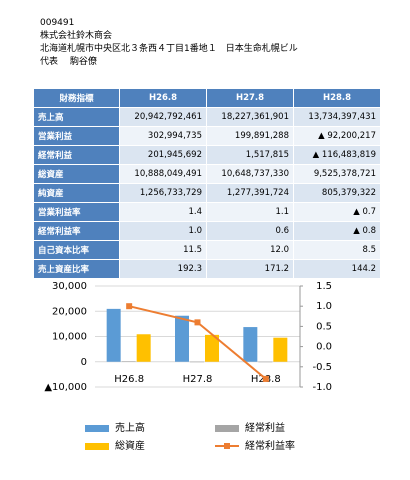  I want to click on row-label: 自己資本比率, so click(76, 250).